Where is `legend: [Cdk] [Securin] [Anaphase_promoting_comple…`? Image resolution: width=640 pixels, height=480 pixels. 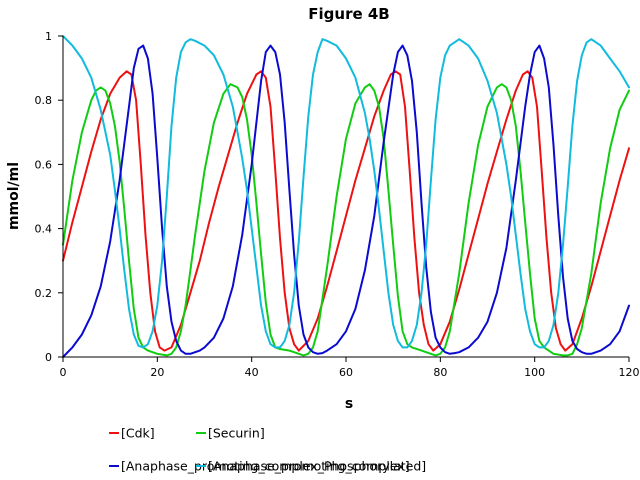 legend: [Cdk] [Securin] [Anaphase_promoting_comple… is located at coordinates (267, 450).